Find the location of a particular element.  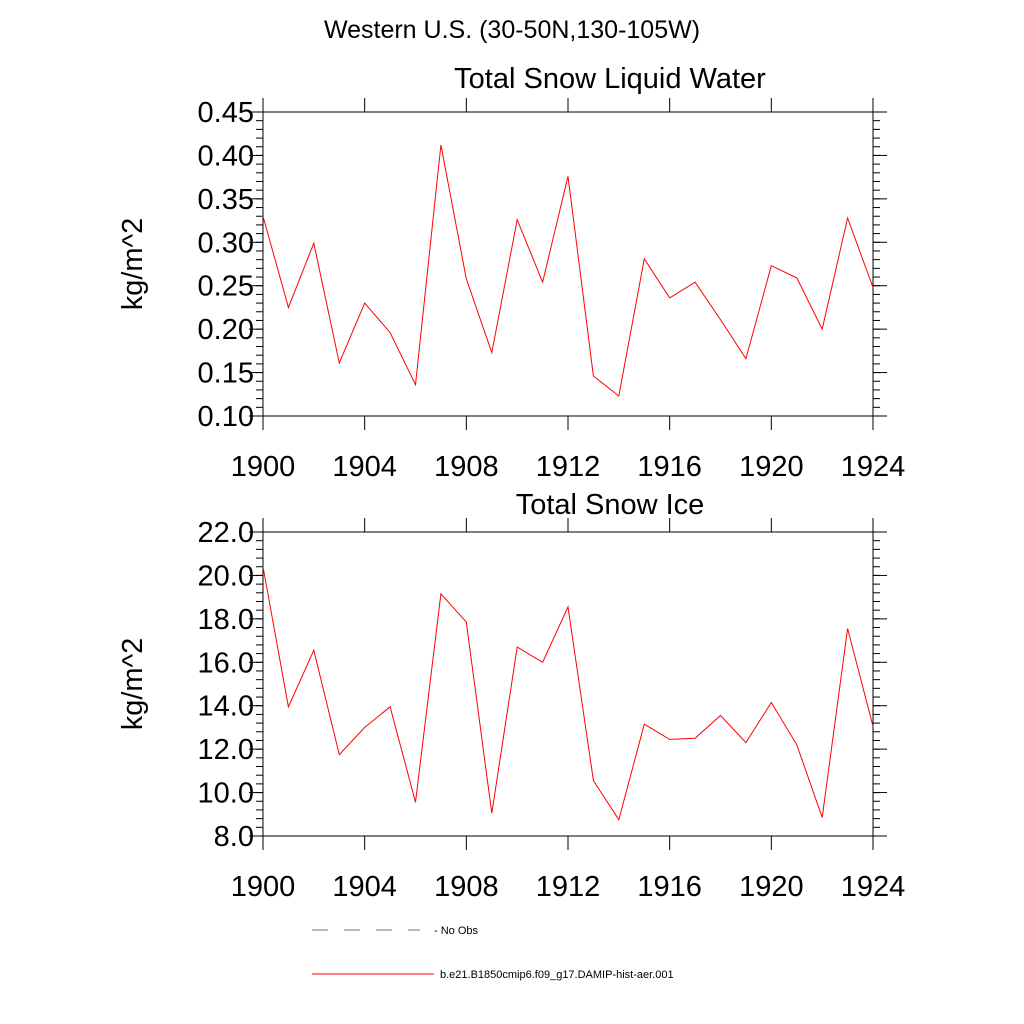

panel-2-xtick-label: 1916 is located at coordinates (669, 887).